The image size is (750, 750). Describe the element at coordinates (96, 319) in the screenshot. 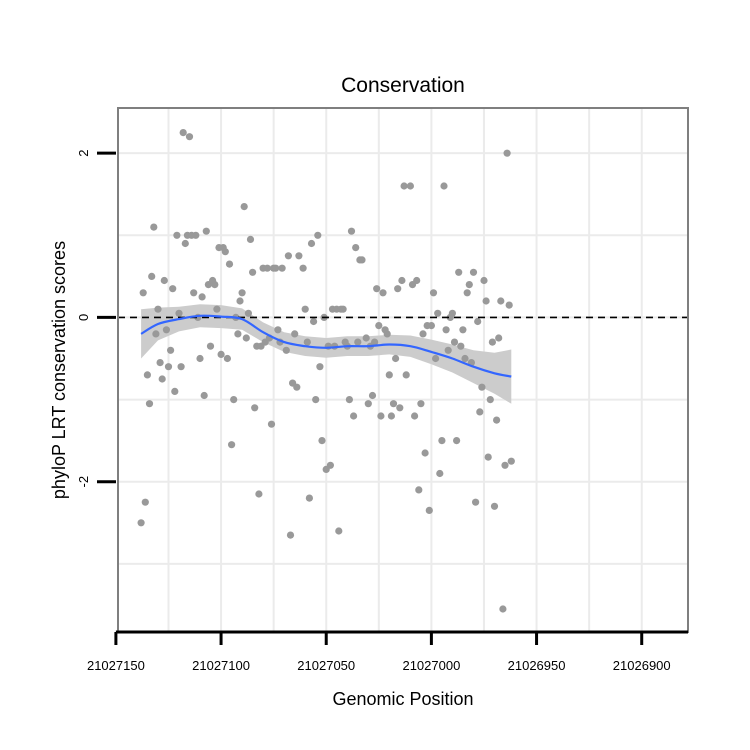

I see `y-axis: 2 0 -2` at that location.